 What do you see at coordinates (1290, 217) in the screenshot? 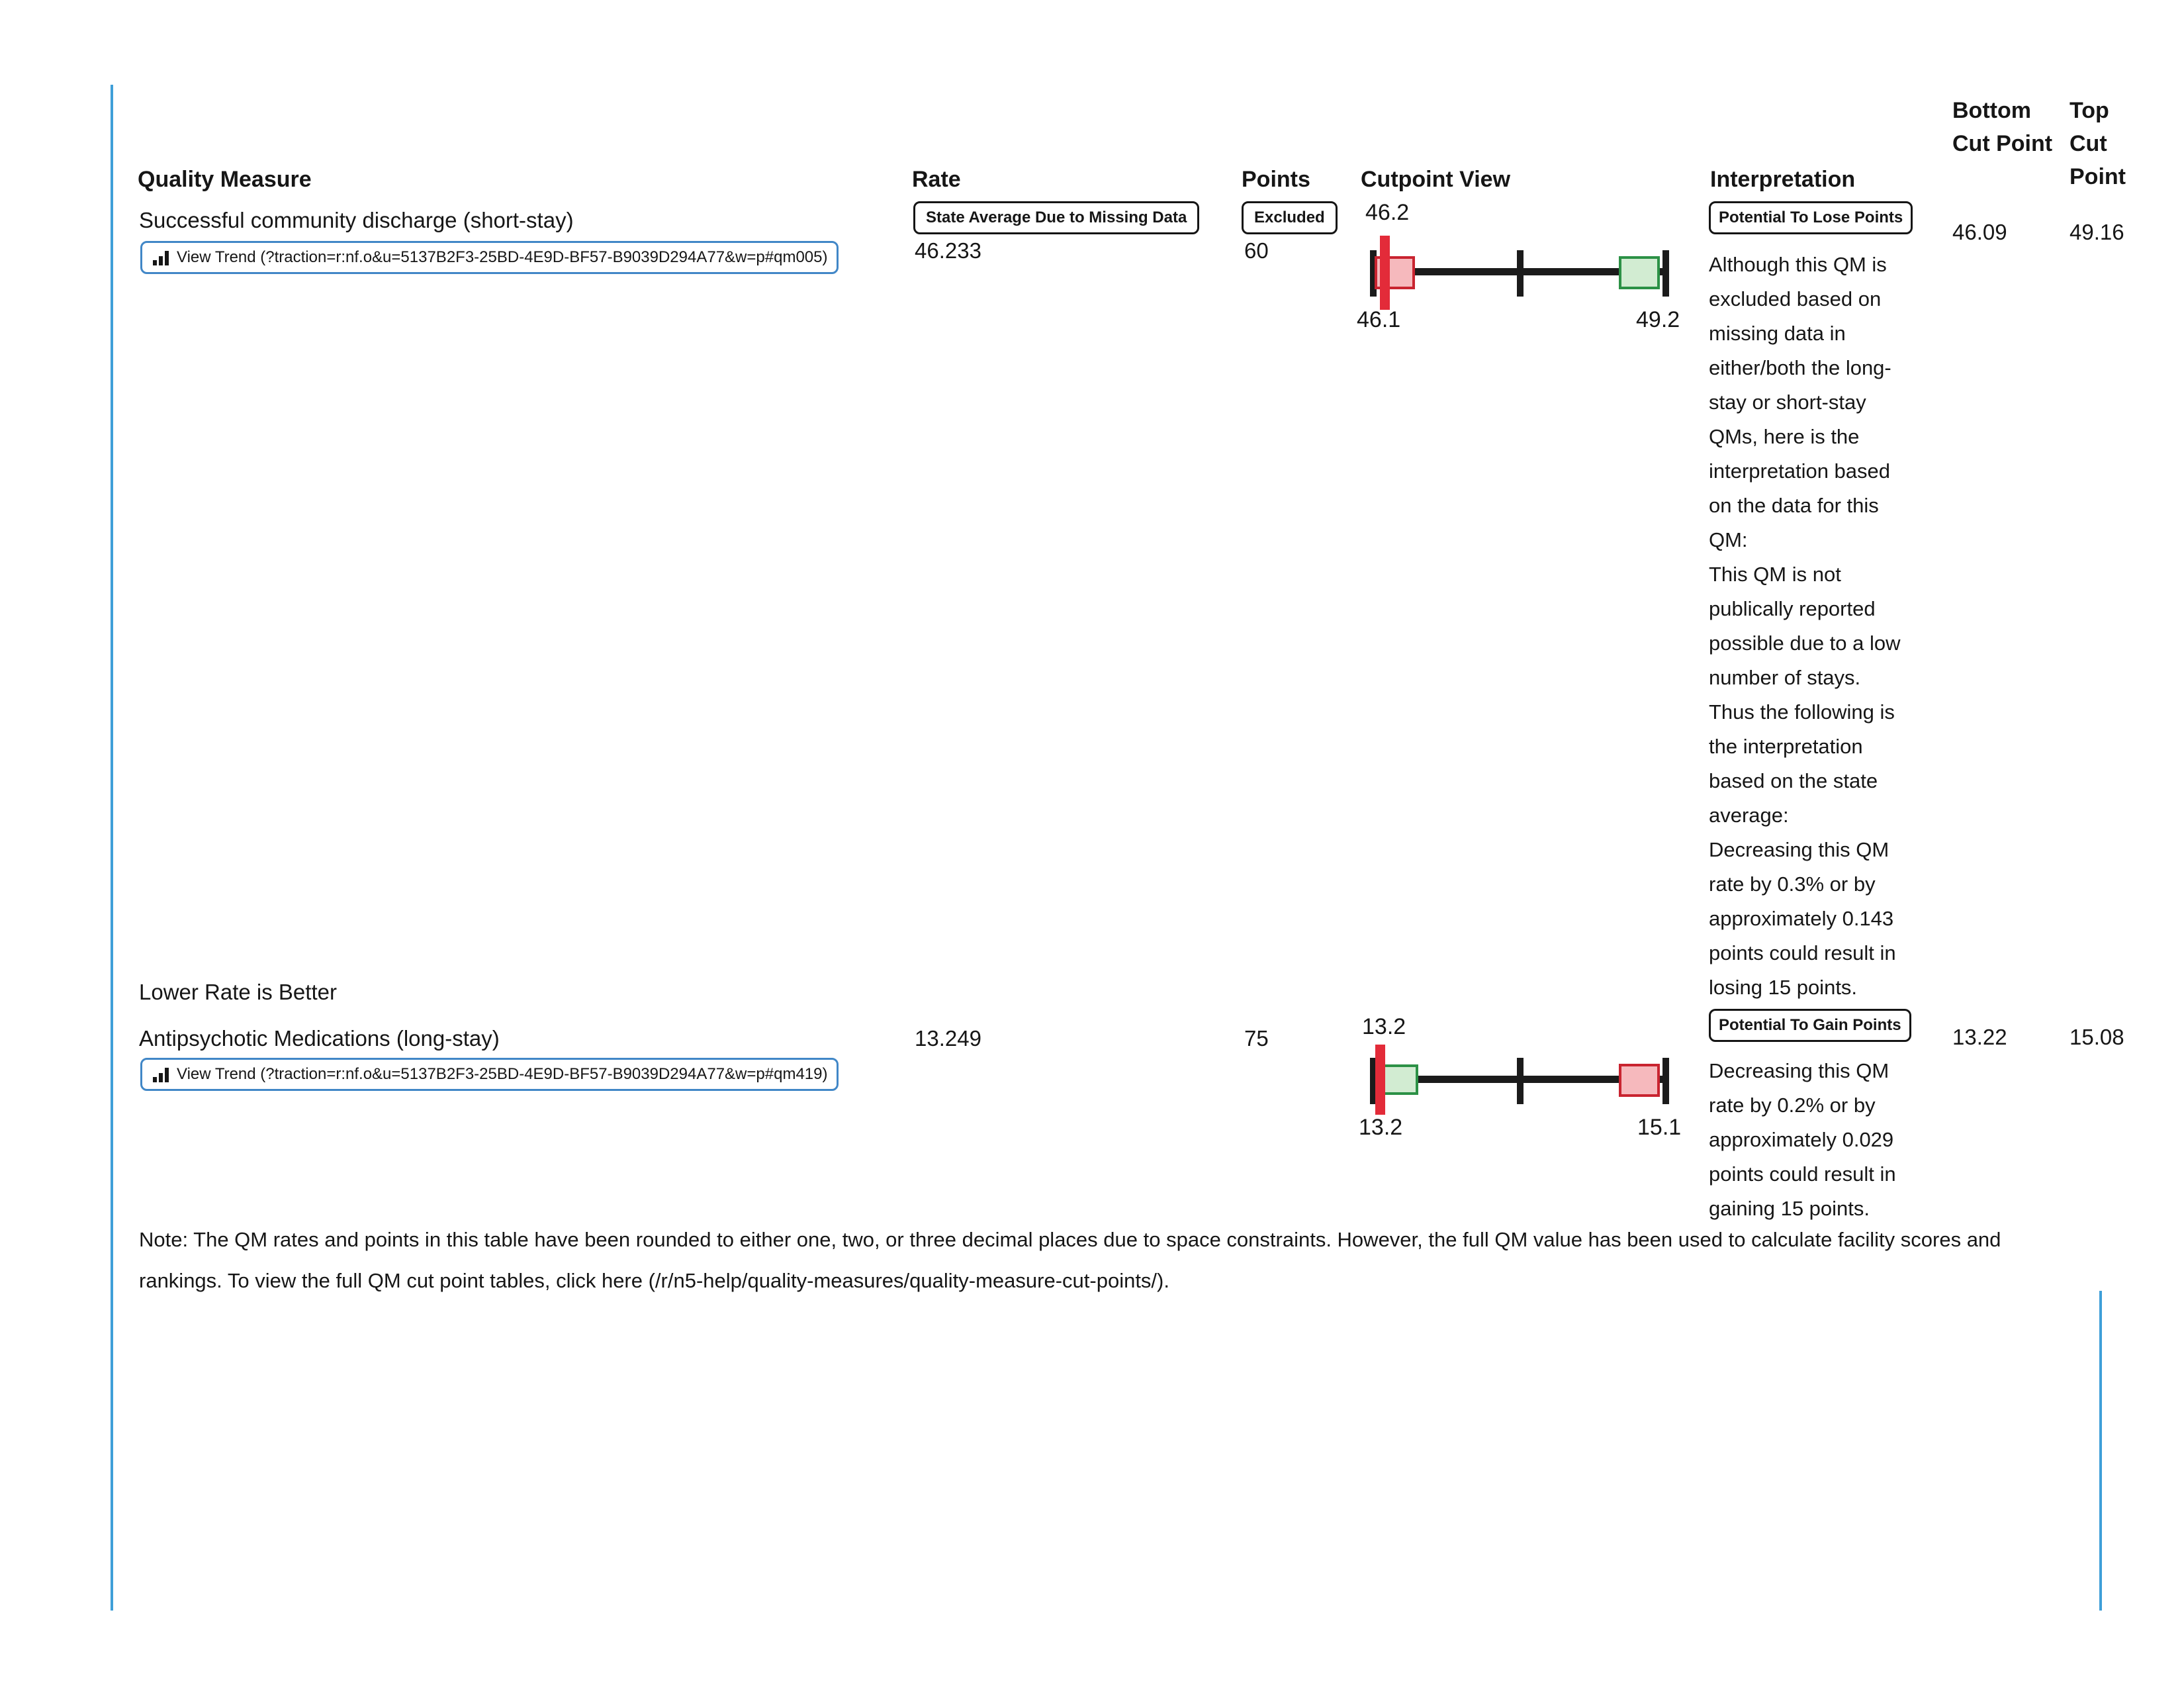
I see `points-status-badge: Excluded` at bounding box center [1290, 217].